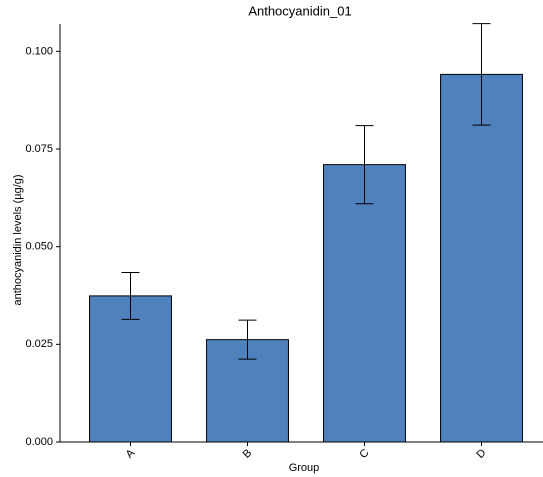 The height and width of the screenshot is (477, 543). What do you see at coordinates (39, 344) in the screenshot?
I see `y-tick-label: 0.025` at bounding box center [39, 344].